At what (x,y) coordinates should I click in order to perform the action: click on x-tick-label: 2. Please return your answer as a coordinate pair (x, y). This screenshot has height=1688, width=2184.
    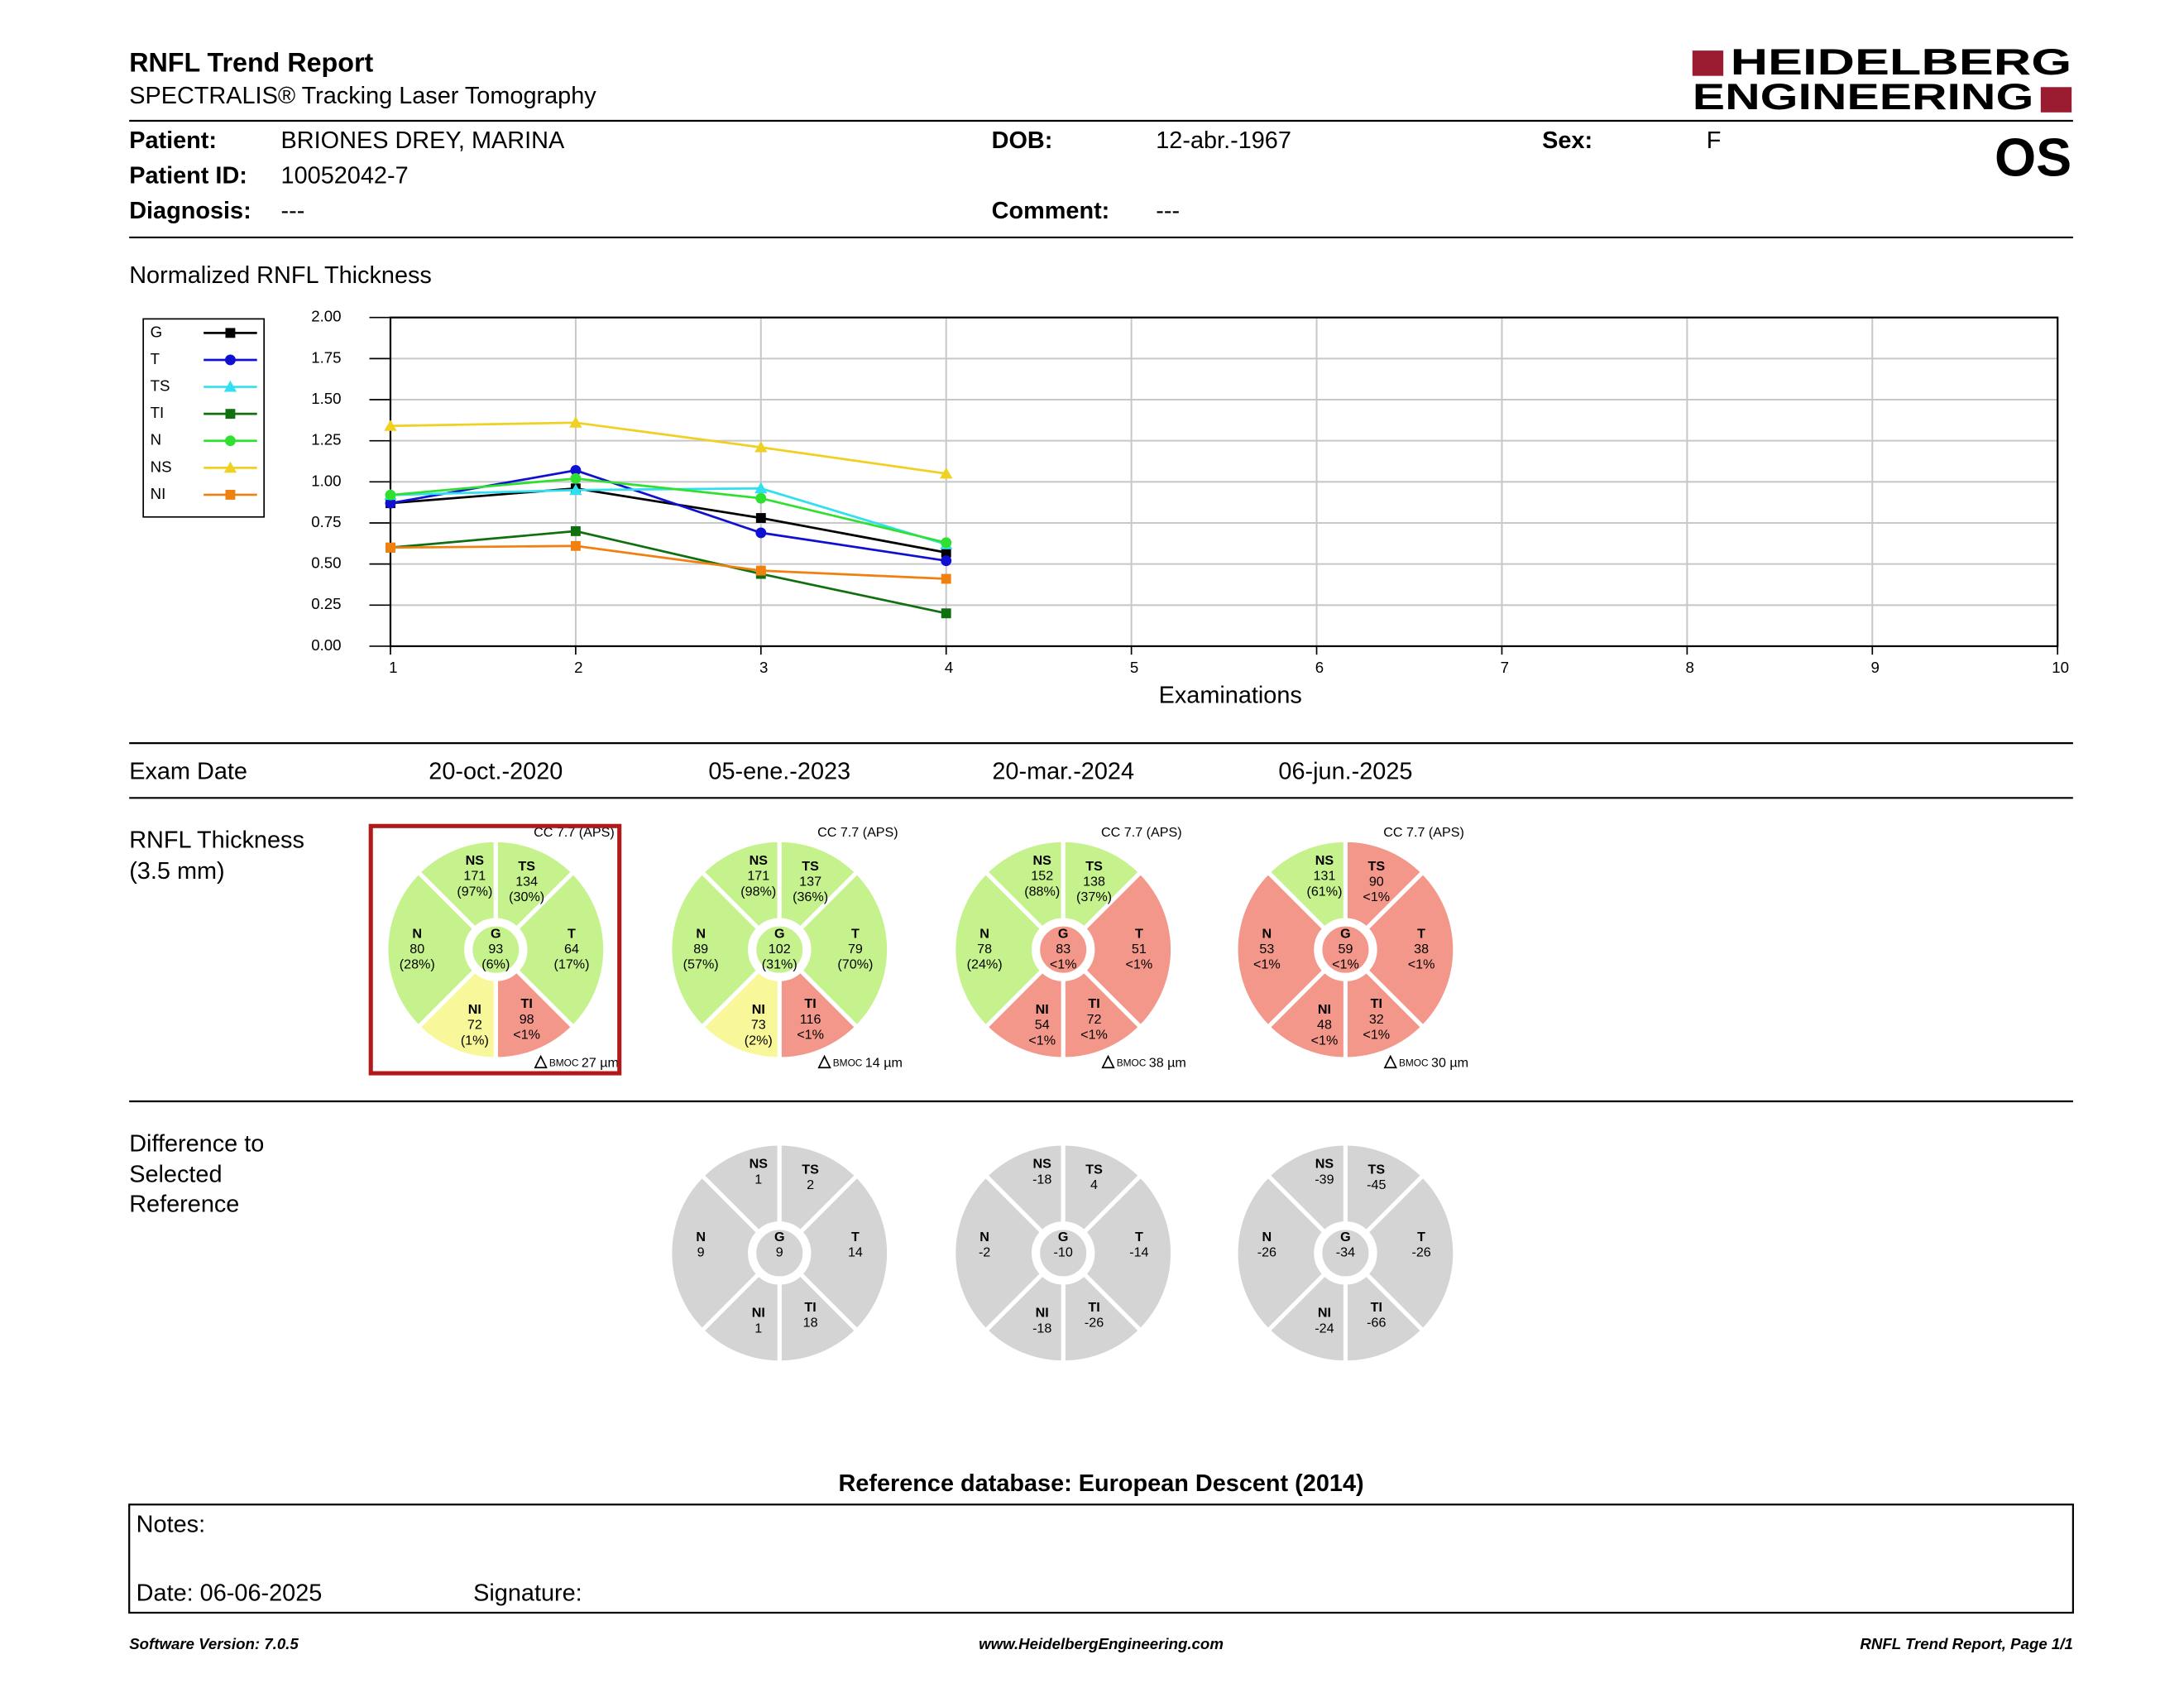
    Looking at the image, I should click on (578, 667).